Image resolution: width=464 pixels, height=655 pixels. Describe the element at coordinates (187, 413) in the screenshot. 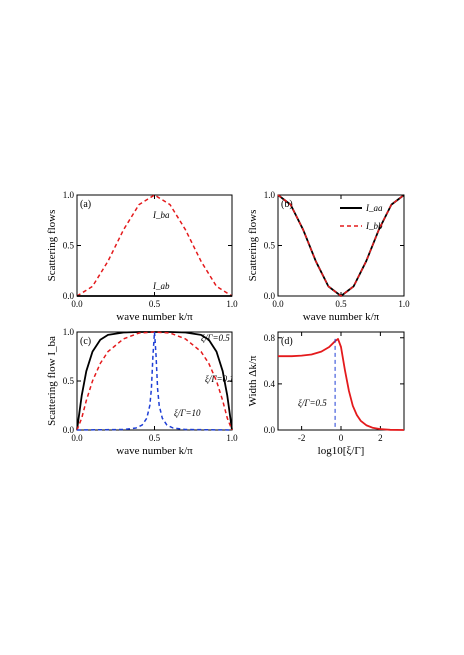

I see `annotation-xi-10: ξ/Γ=10` at that location.